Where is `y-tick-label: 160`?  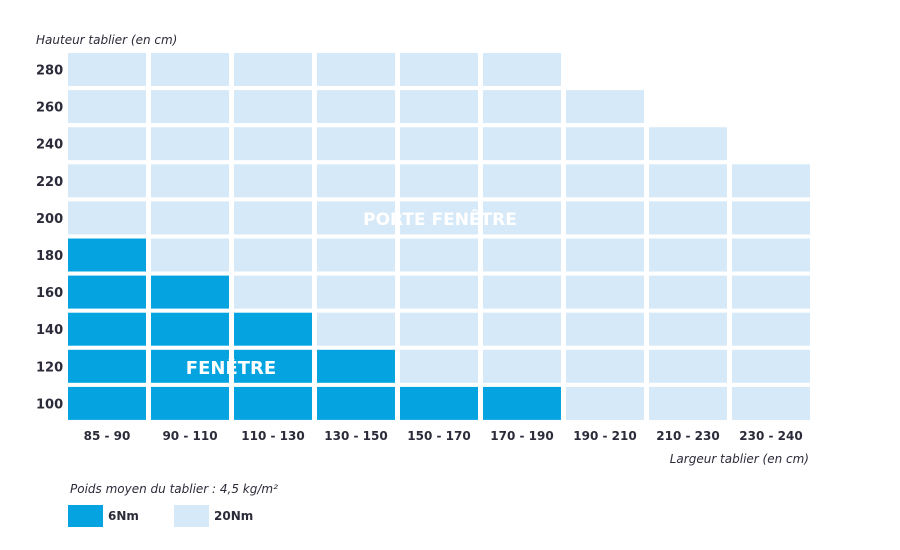
y-tick-label: 160 is located at coordinates (49, 293).